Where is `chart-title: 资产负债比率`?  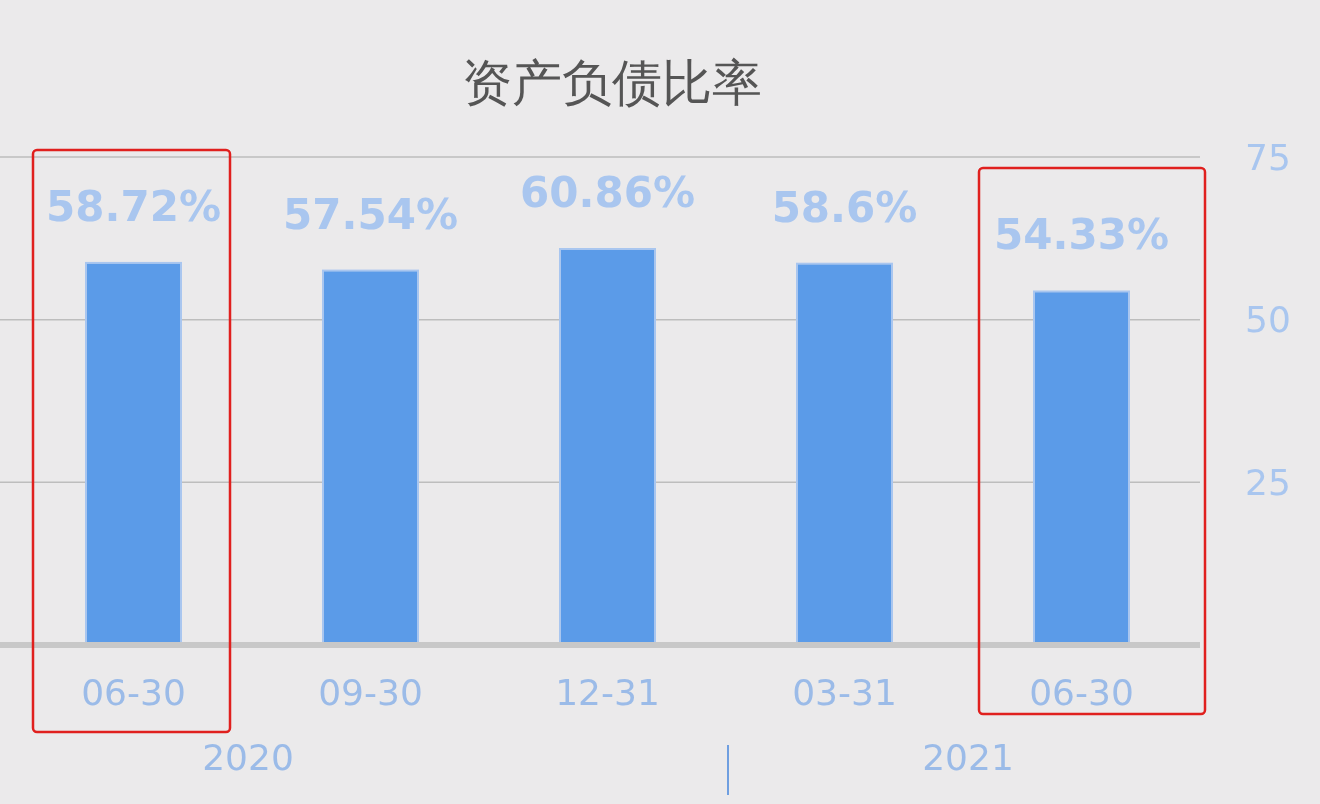 chart-title: 资产负债比率 is located at coordinates (612, 83).